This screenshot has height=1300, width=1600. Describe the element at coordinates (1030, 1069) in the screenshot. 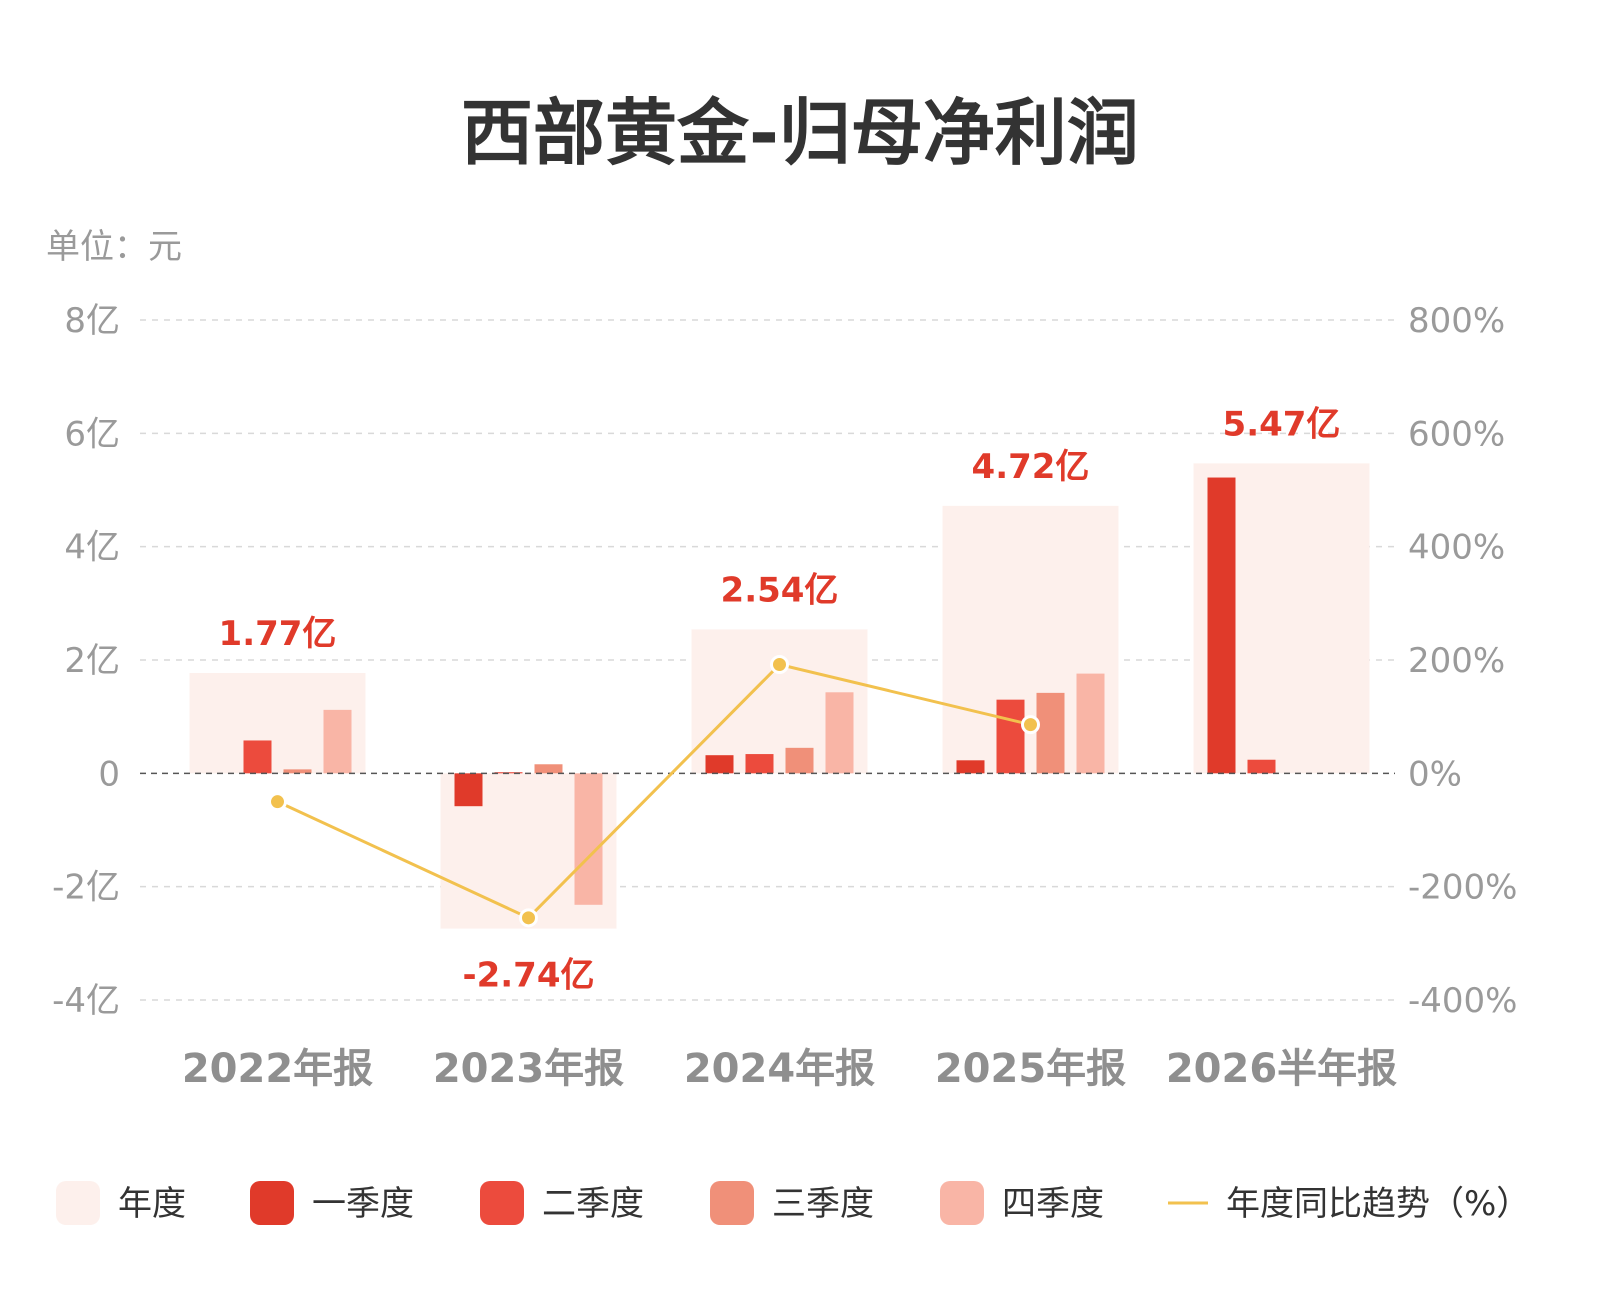

I see `category-label: 2025年报` at that location.